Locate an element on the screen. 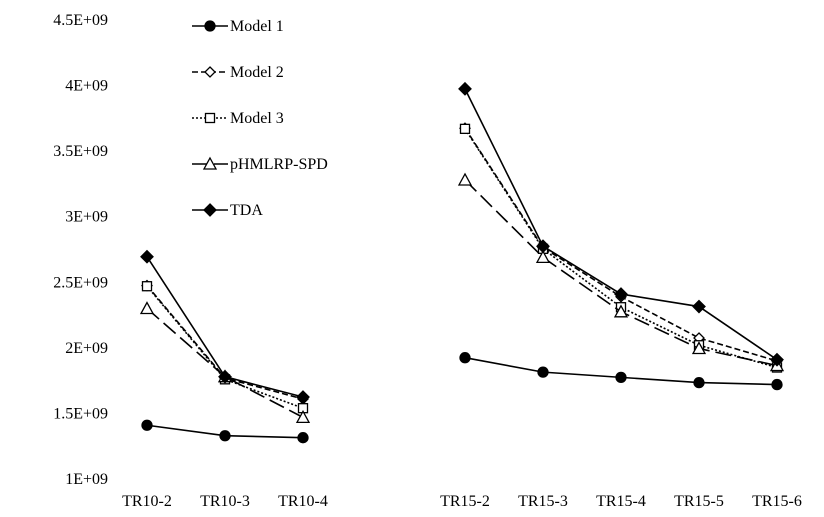 This screenshot has height=517, width=824. legend-item-tda: TDA is located at coordinates (227, 210).